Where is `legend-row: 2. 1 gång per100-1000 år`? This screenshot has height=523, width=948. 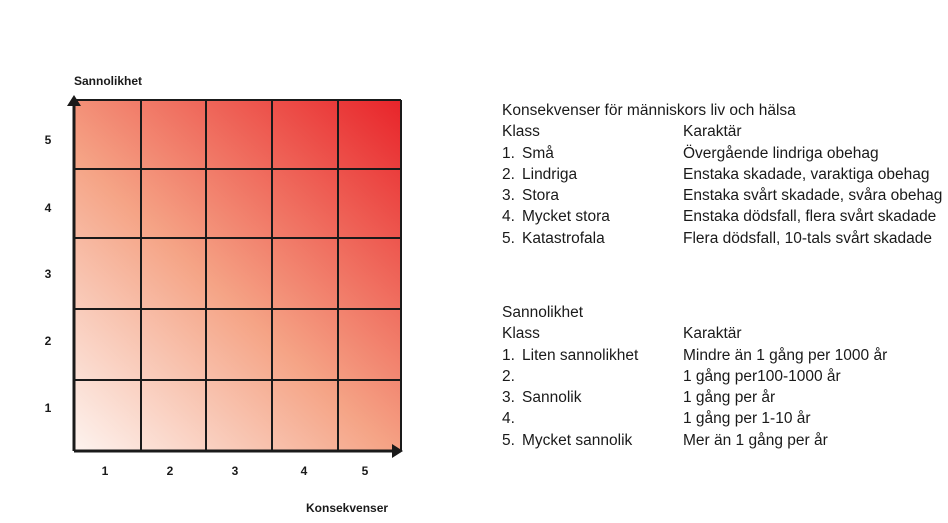 legend-row: 2. 1 gång per100-1000 år is located at coordinates (694, 376).